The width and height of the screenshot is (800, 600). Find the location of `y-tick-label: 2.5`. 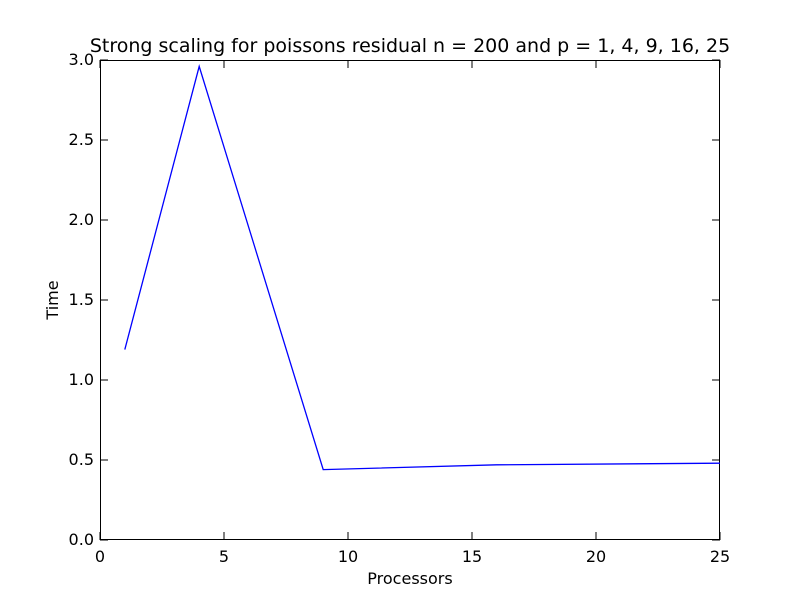

y-tick-label: 2.5 is located at coordinates (81, 139).